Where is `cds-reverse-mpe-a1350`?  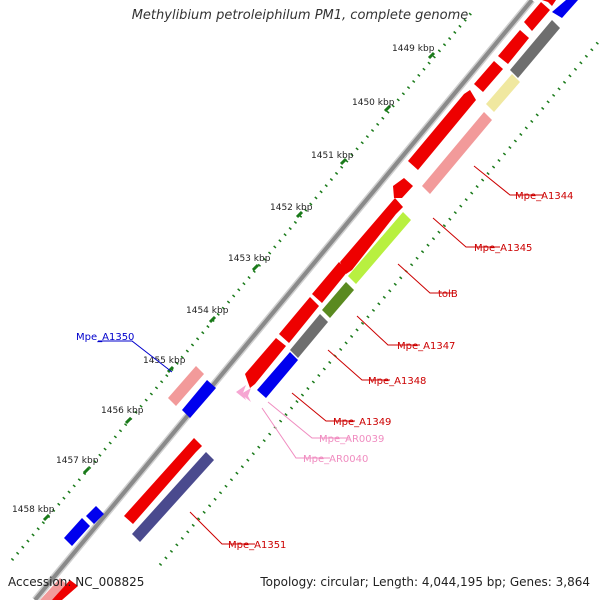 cds-reverse-mpe-a1350 is located at coordinates (199, 399).